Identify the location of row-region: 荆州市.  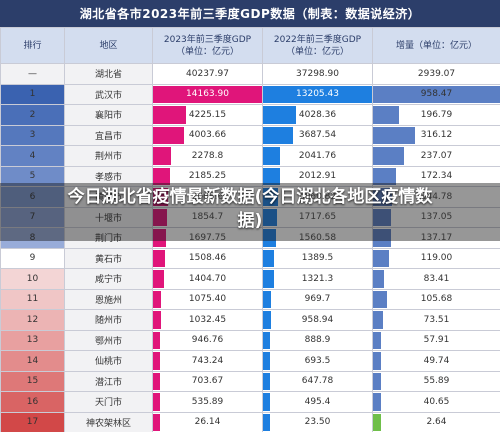
(108, 156).